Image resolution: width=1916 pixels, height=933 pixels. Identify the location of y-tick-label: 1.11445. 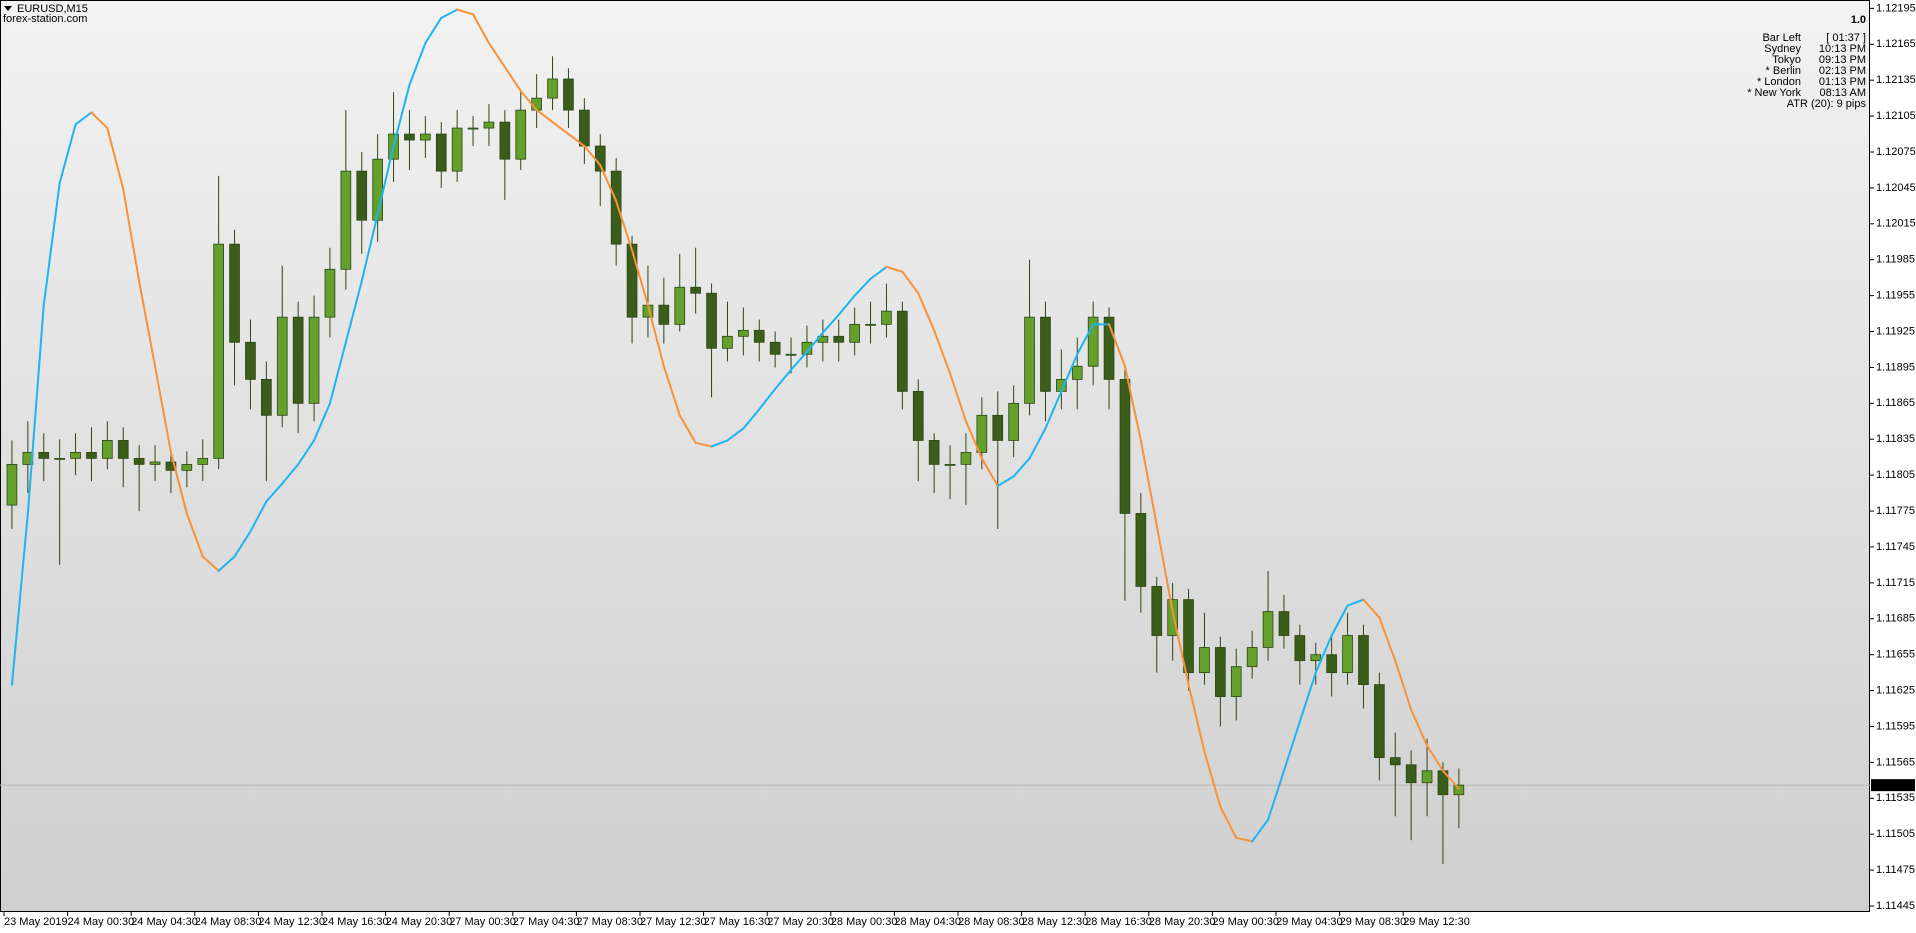
(1895, 906).